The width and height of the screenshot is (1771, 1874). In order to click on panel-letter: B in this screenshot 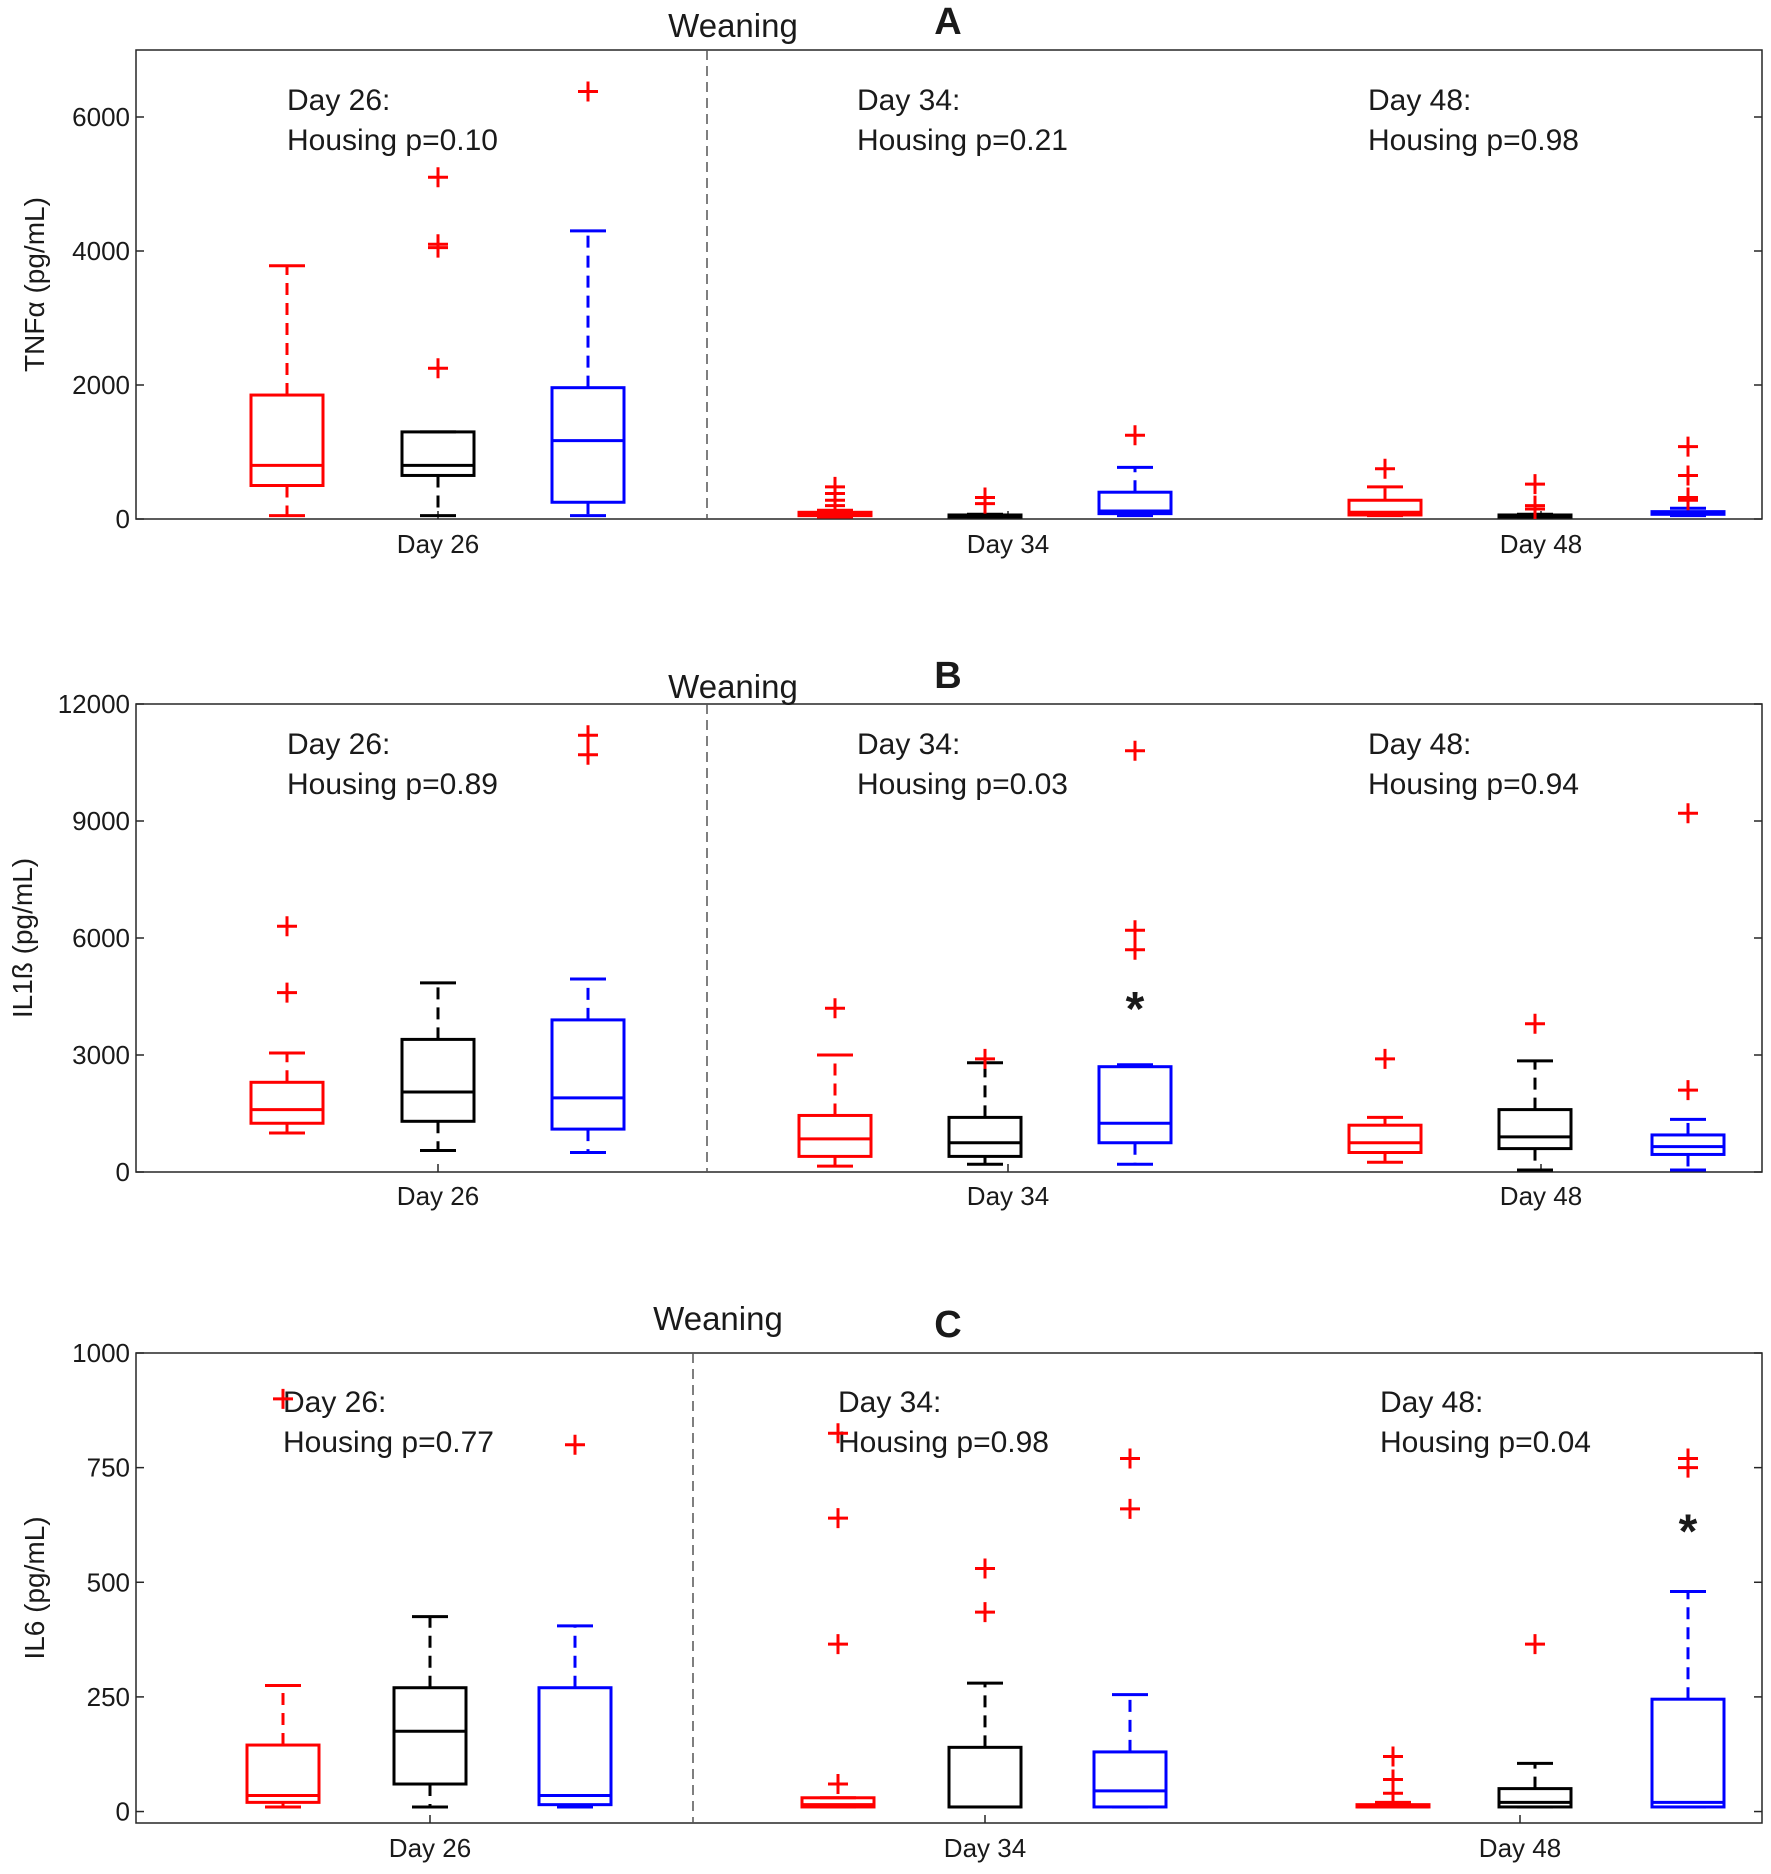, I will do `click(947, 676)`.